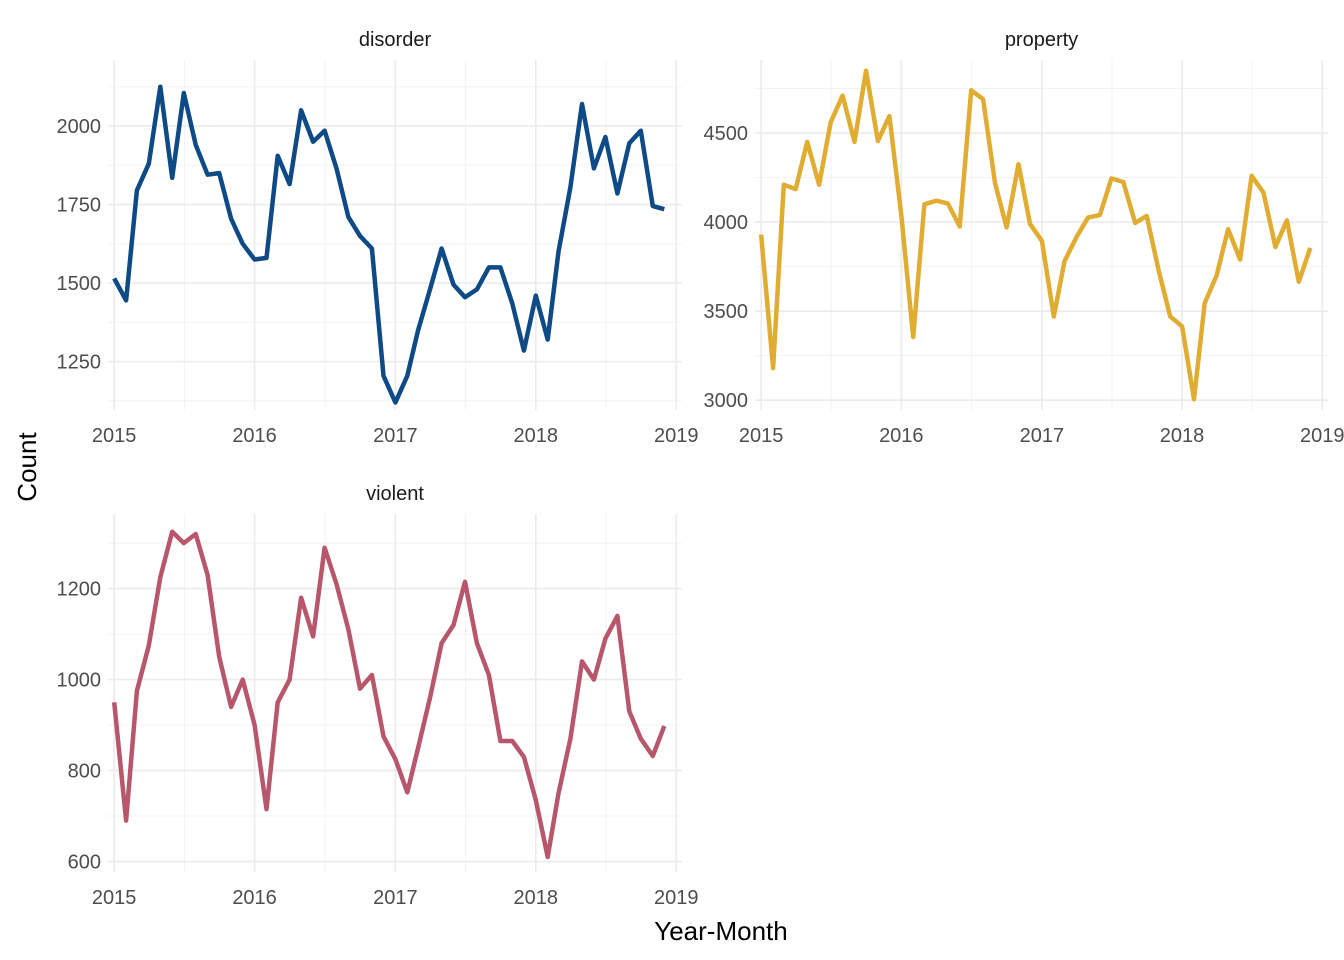 The height and width of the screenshot is (960, 1344). What do you see at coordinates (395, 494) in the screenshot?
I see `panel-title: violent` at bounding box center [395, 494].